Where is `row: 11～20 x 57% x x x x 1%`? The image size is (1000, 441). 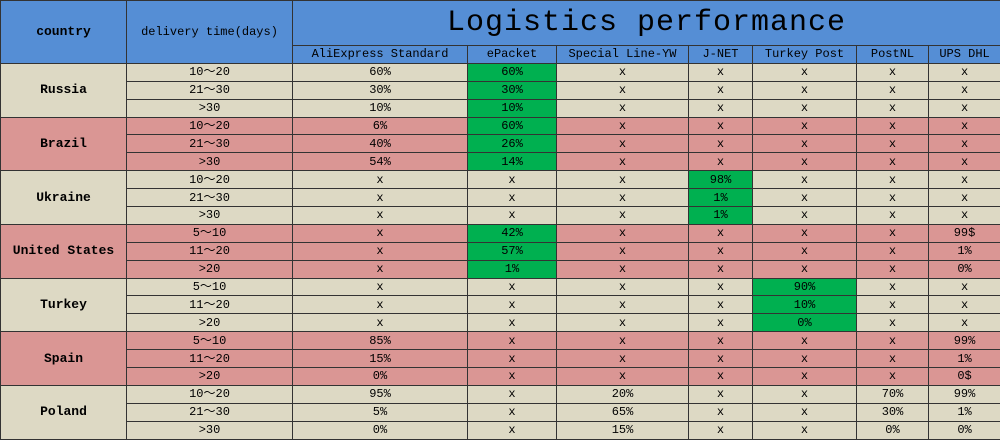
row: 11～20 x 57% x x x x 1% is located at coordinates (500, 251).